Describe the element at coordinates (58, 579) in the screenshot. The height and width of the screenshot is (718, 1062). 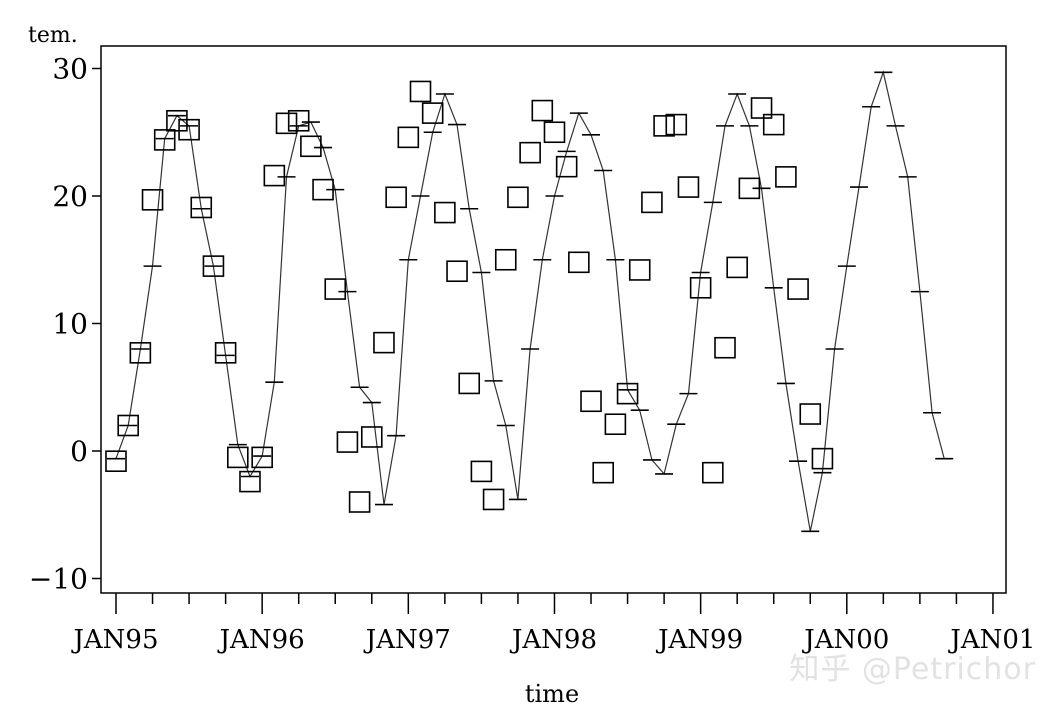
I see `y-tick-label: −10` at that location.